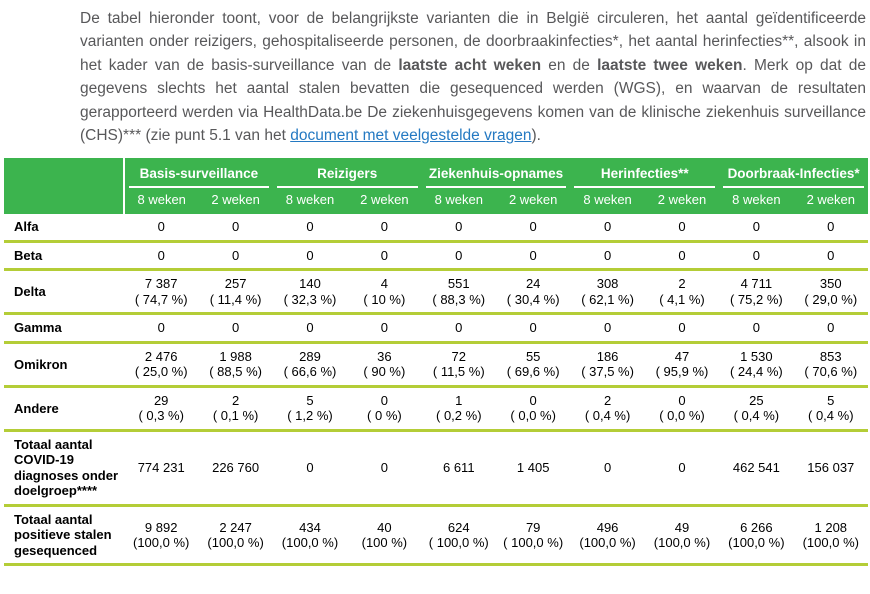 The height and width of the screenshot is (594, 870). I want to click on data-cell: 5( 0,4 %), so click(831, 408).